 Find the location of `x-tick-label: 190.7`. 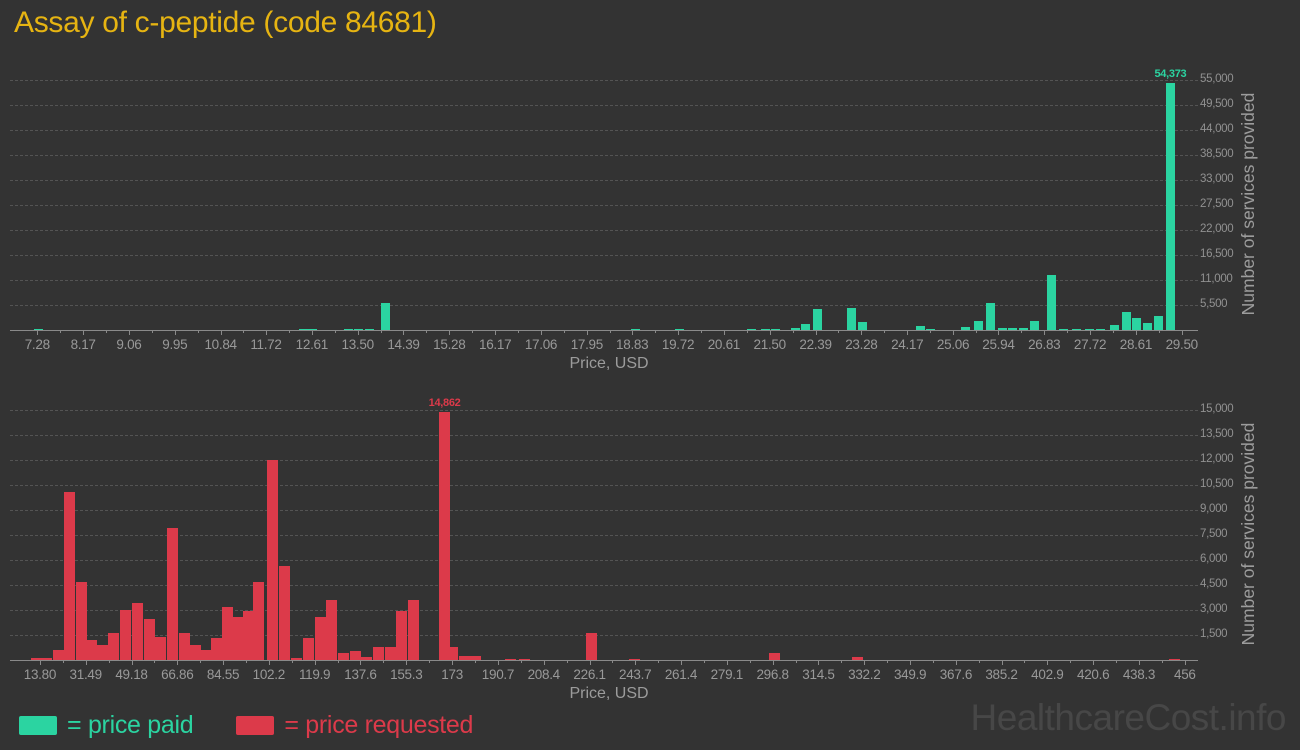

x-tick-label: 190.7 is located at coordinates (498, 674).